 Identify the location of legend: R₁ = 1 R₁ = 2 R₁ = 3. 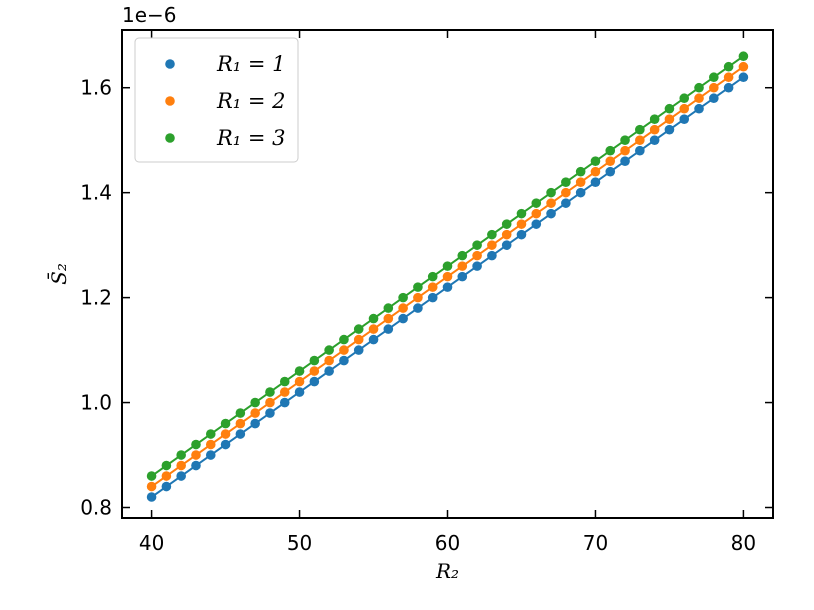
(216, 100).